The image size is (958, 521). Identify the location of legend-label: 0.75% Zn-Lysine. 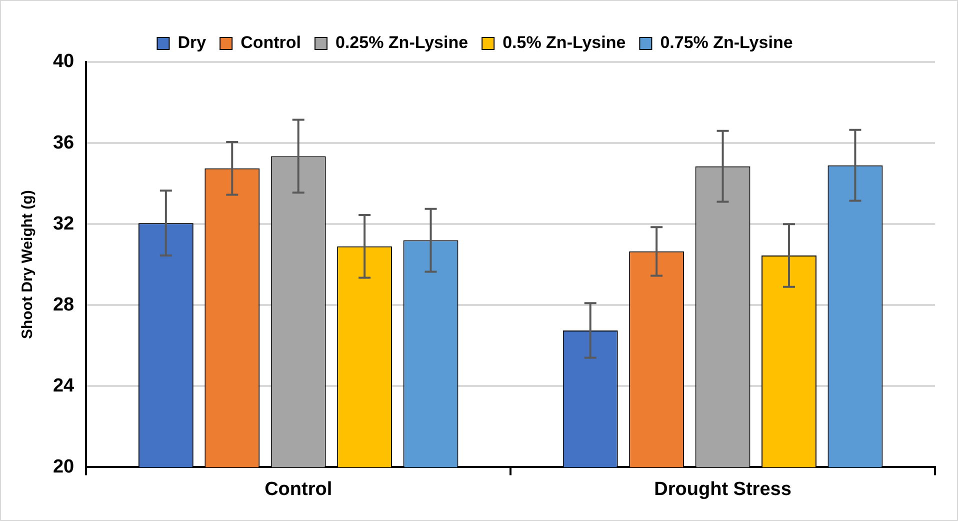
(726, 42).